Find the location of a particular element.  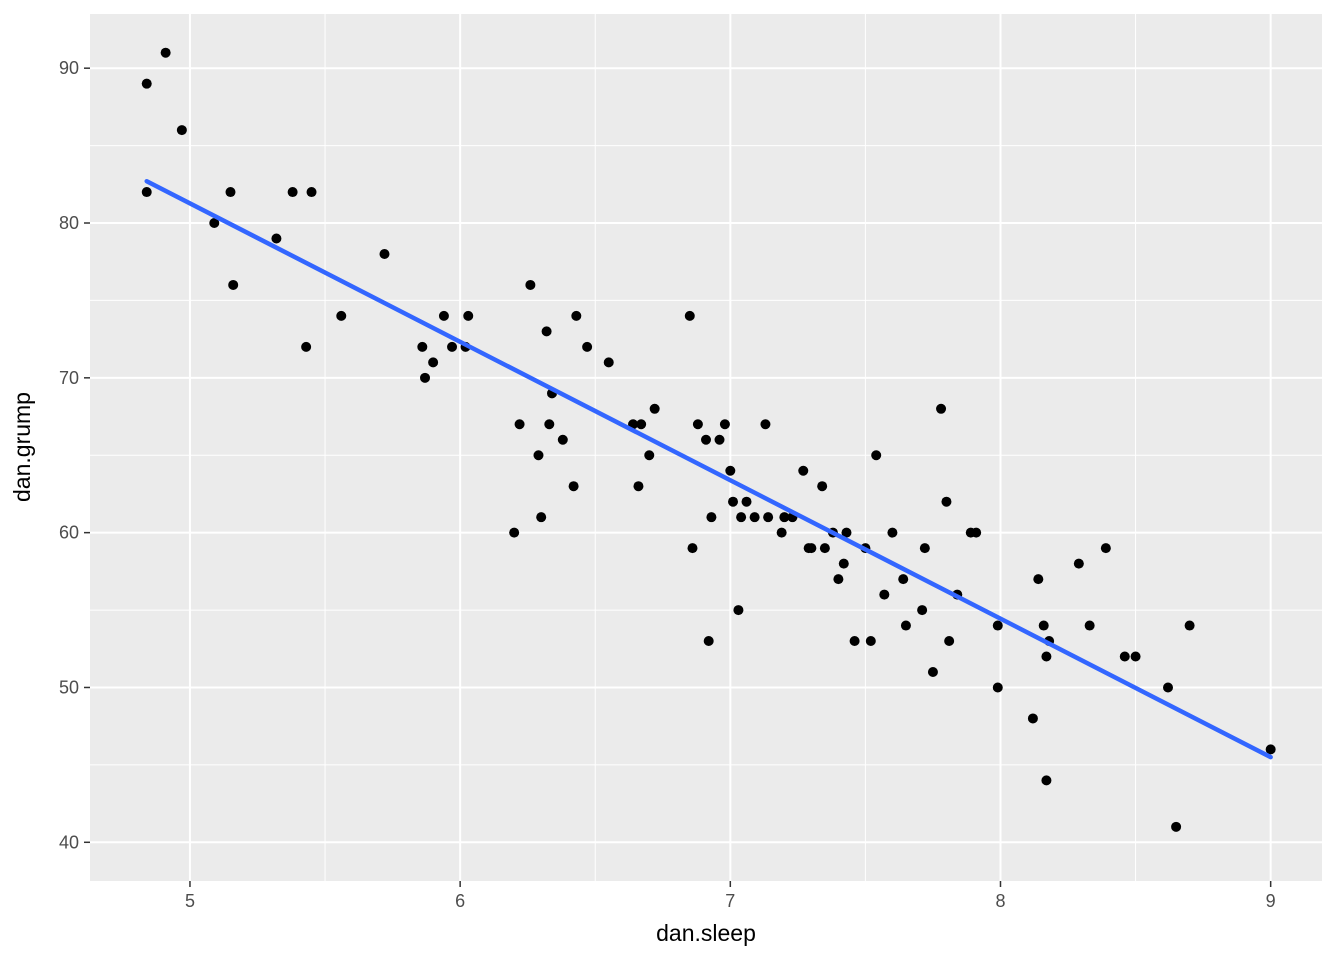

x-tick-label: 5 is located at coordinates (190, 901).